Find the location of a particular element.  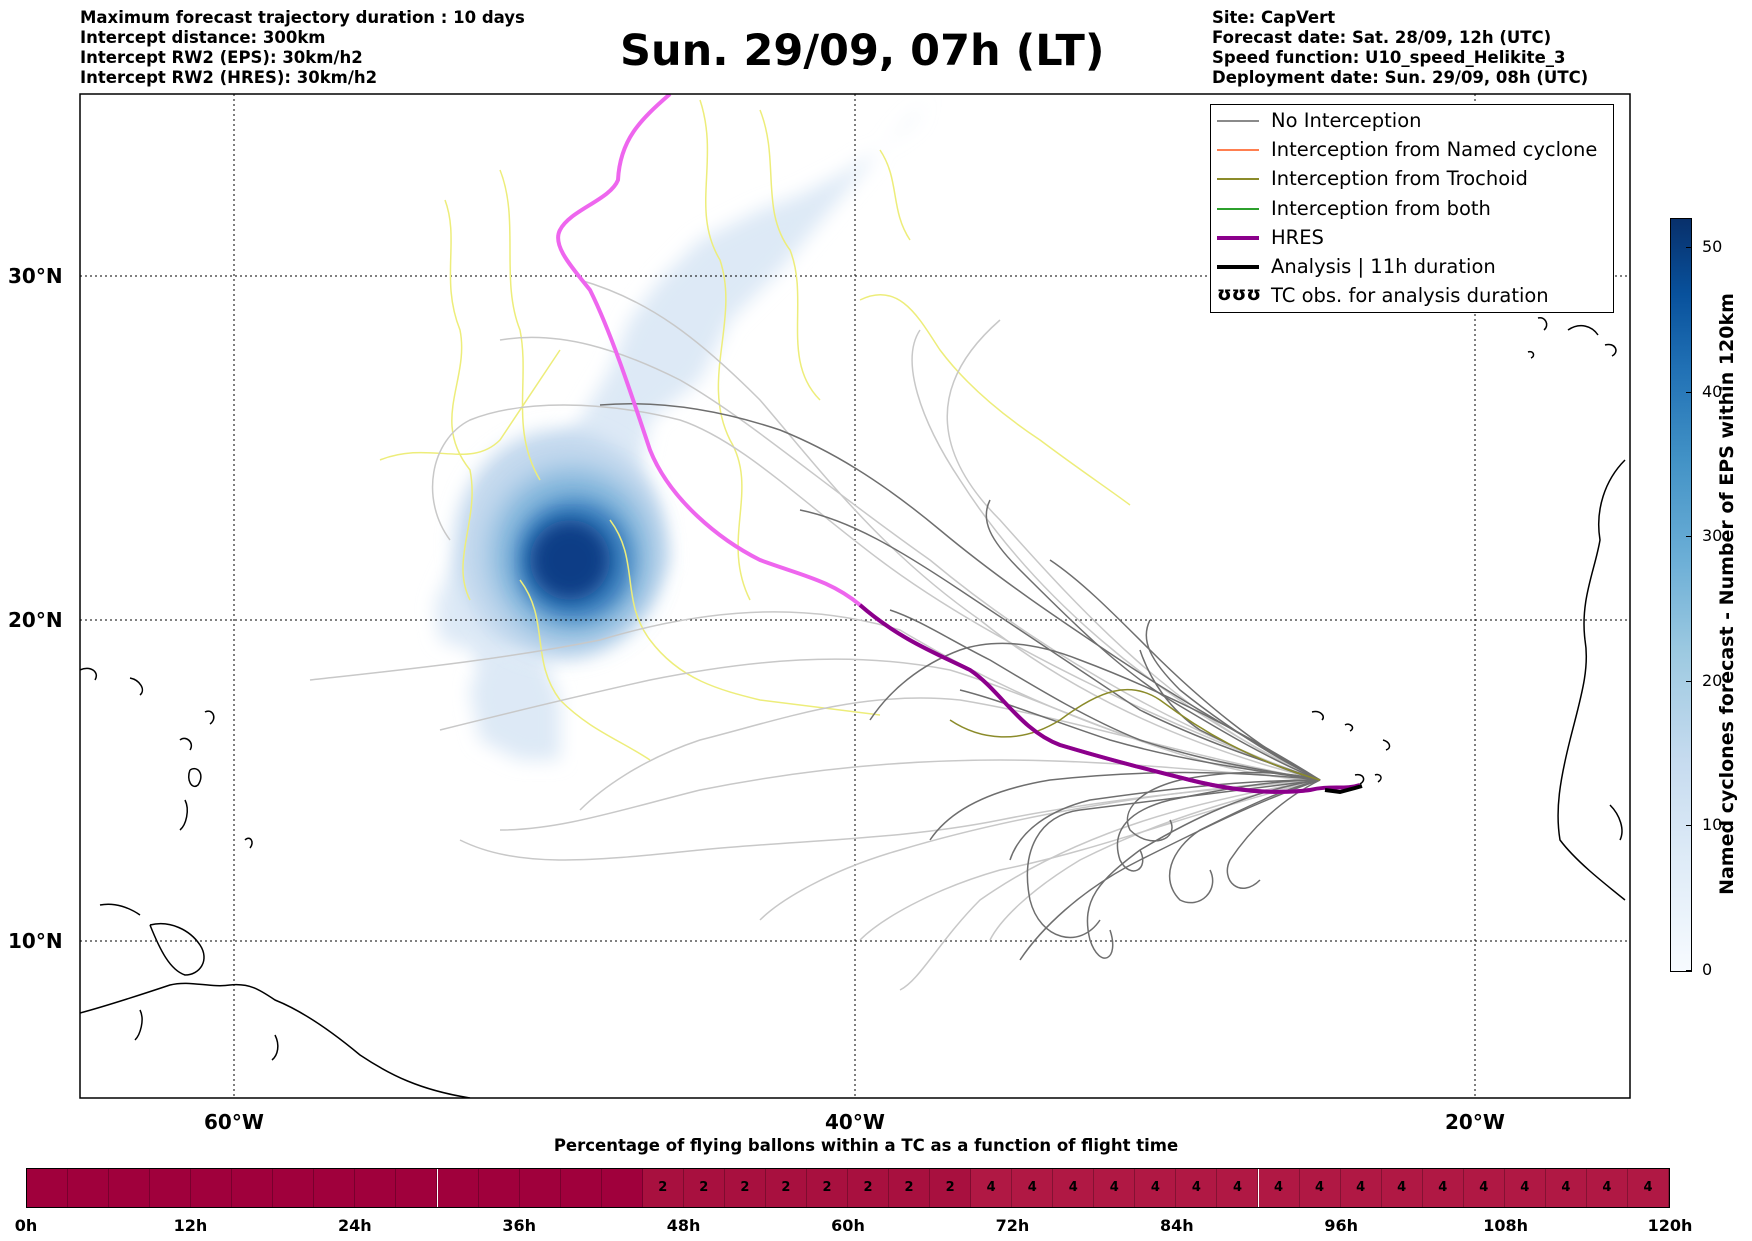

trochoid-interception-track is located at coordinates (1135, 734).